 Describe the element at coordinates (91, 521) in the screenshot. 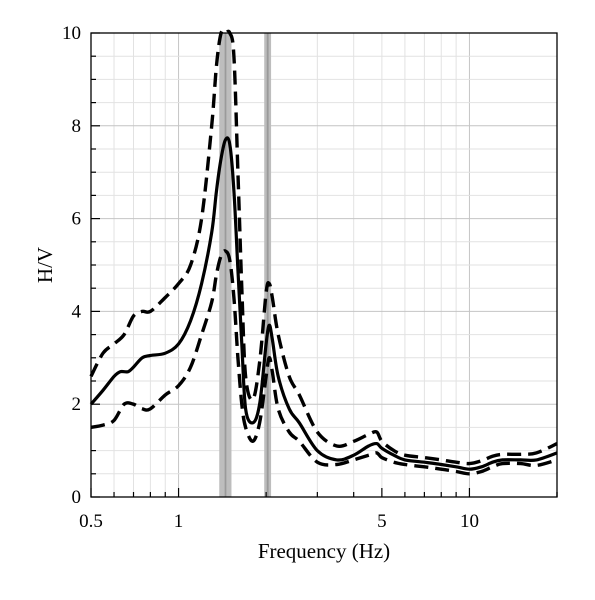

I see `x-tick-label: 0.5` at that location.